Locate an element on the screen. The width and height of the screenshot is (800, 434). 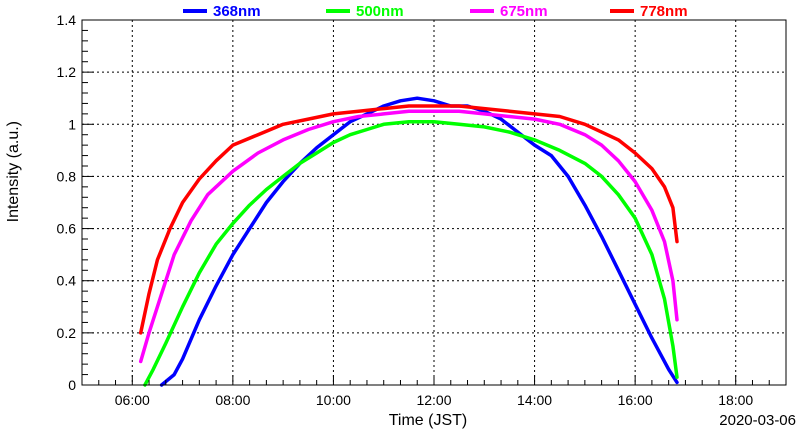
x-axis-title: Time (JST) is located at coordinates (428, 420).